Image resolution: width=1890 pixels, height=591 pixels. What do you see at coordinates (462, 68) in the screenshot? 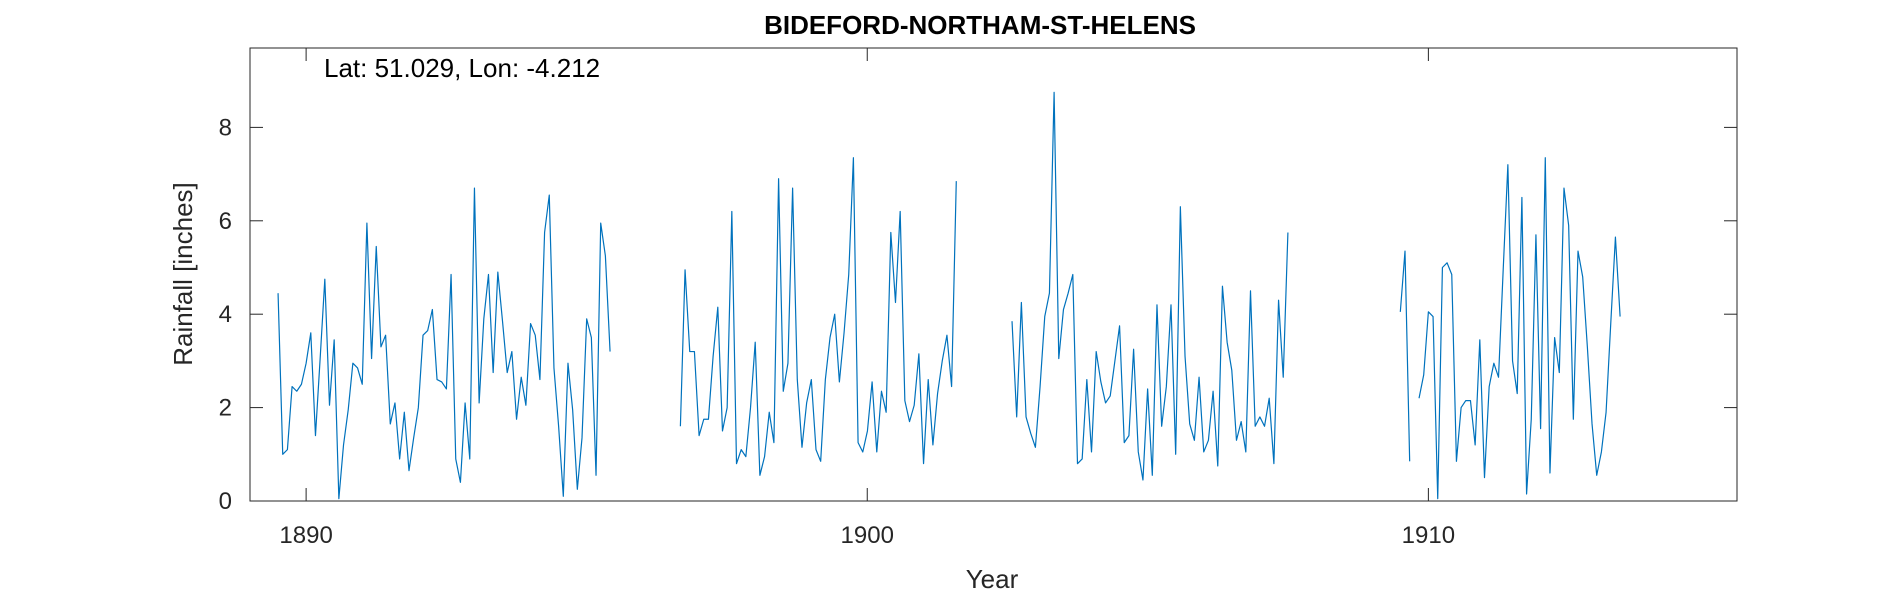
I see `location-annotation: Lat: 51.029, Lon: -4.212` at bounding box center [462, 68].